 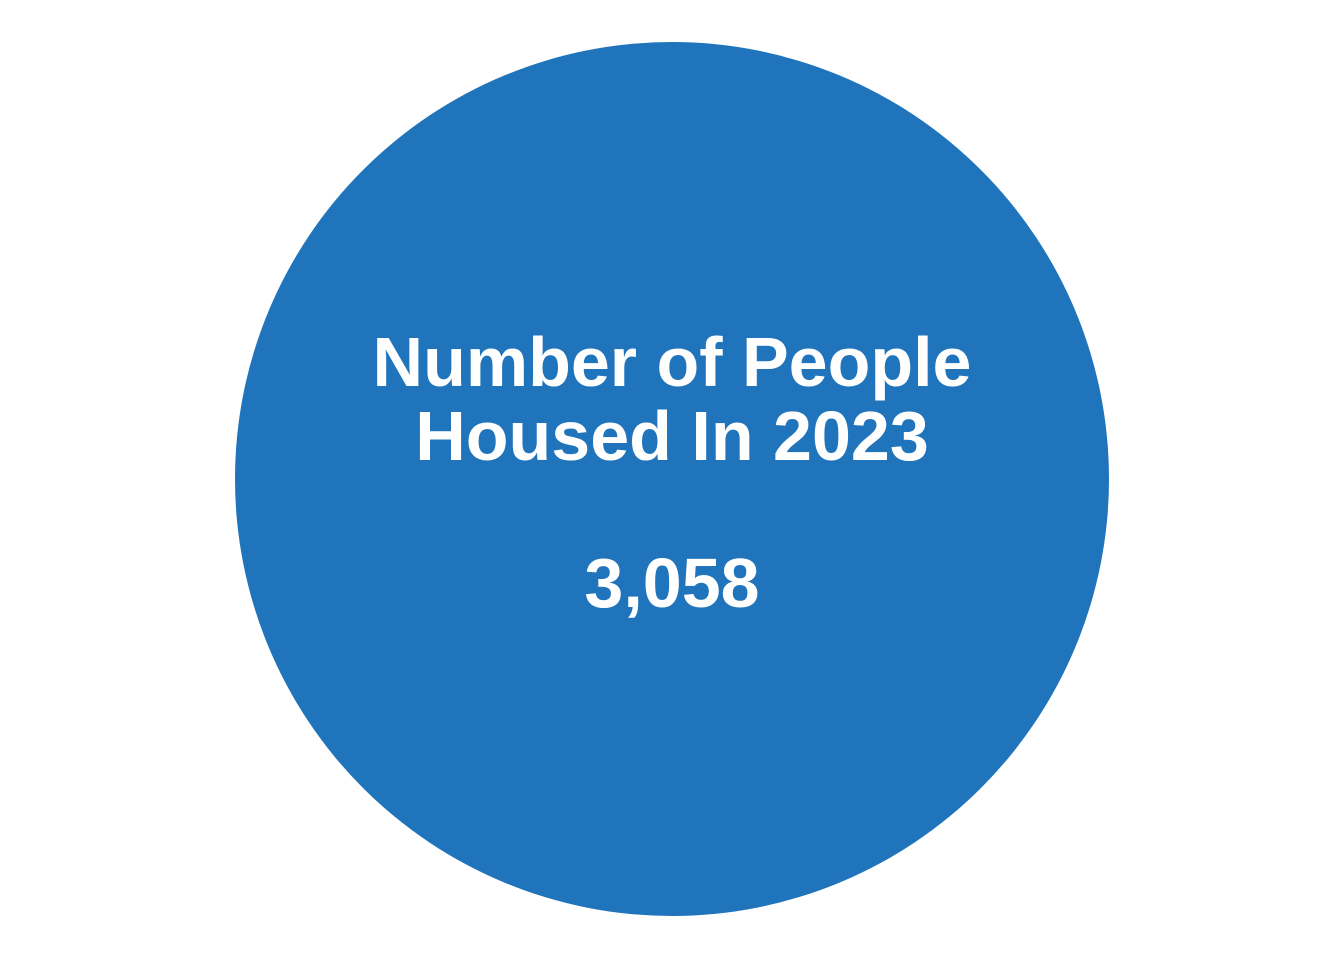 What do you see at coordinates (672, 436) in the screenshot?
I see `stat-title-line2: Housed In 2023` at bounding box center [672, 436].